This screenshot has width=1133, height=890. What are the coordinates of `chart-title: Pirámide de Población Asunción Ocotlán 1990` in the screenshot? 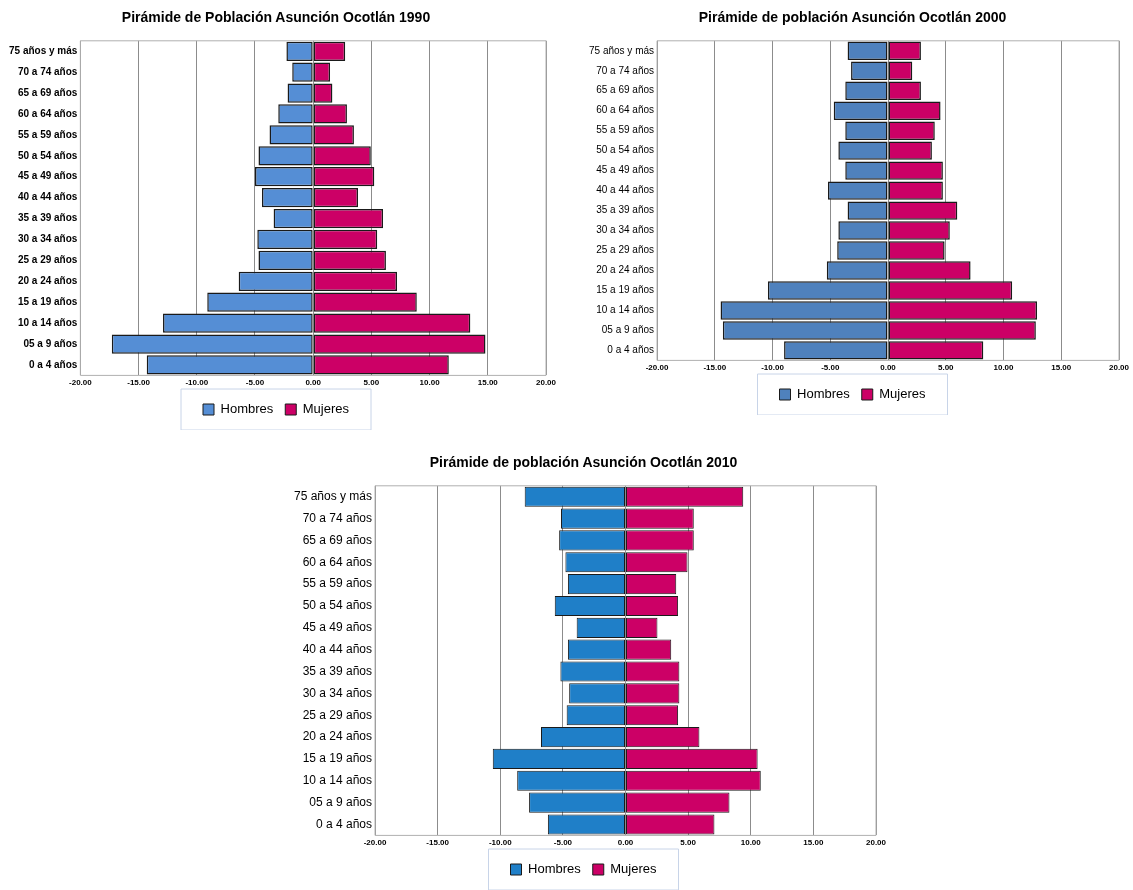 It's located at (276, 17).